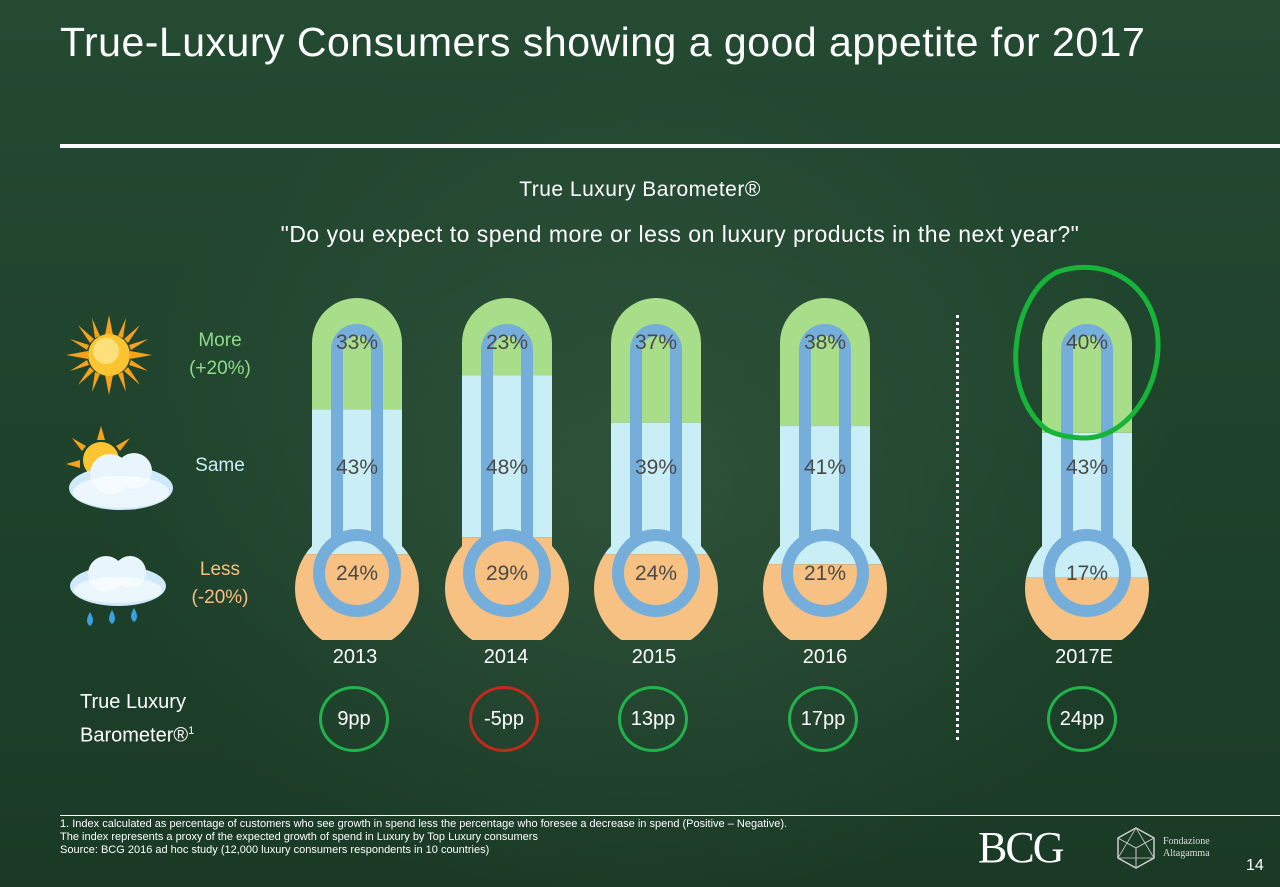 This screenshot has height=887, width=1280. I want to click on value-label-same-2017e: 43%, so click(1087, 467).